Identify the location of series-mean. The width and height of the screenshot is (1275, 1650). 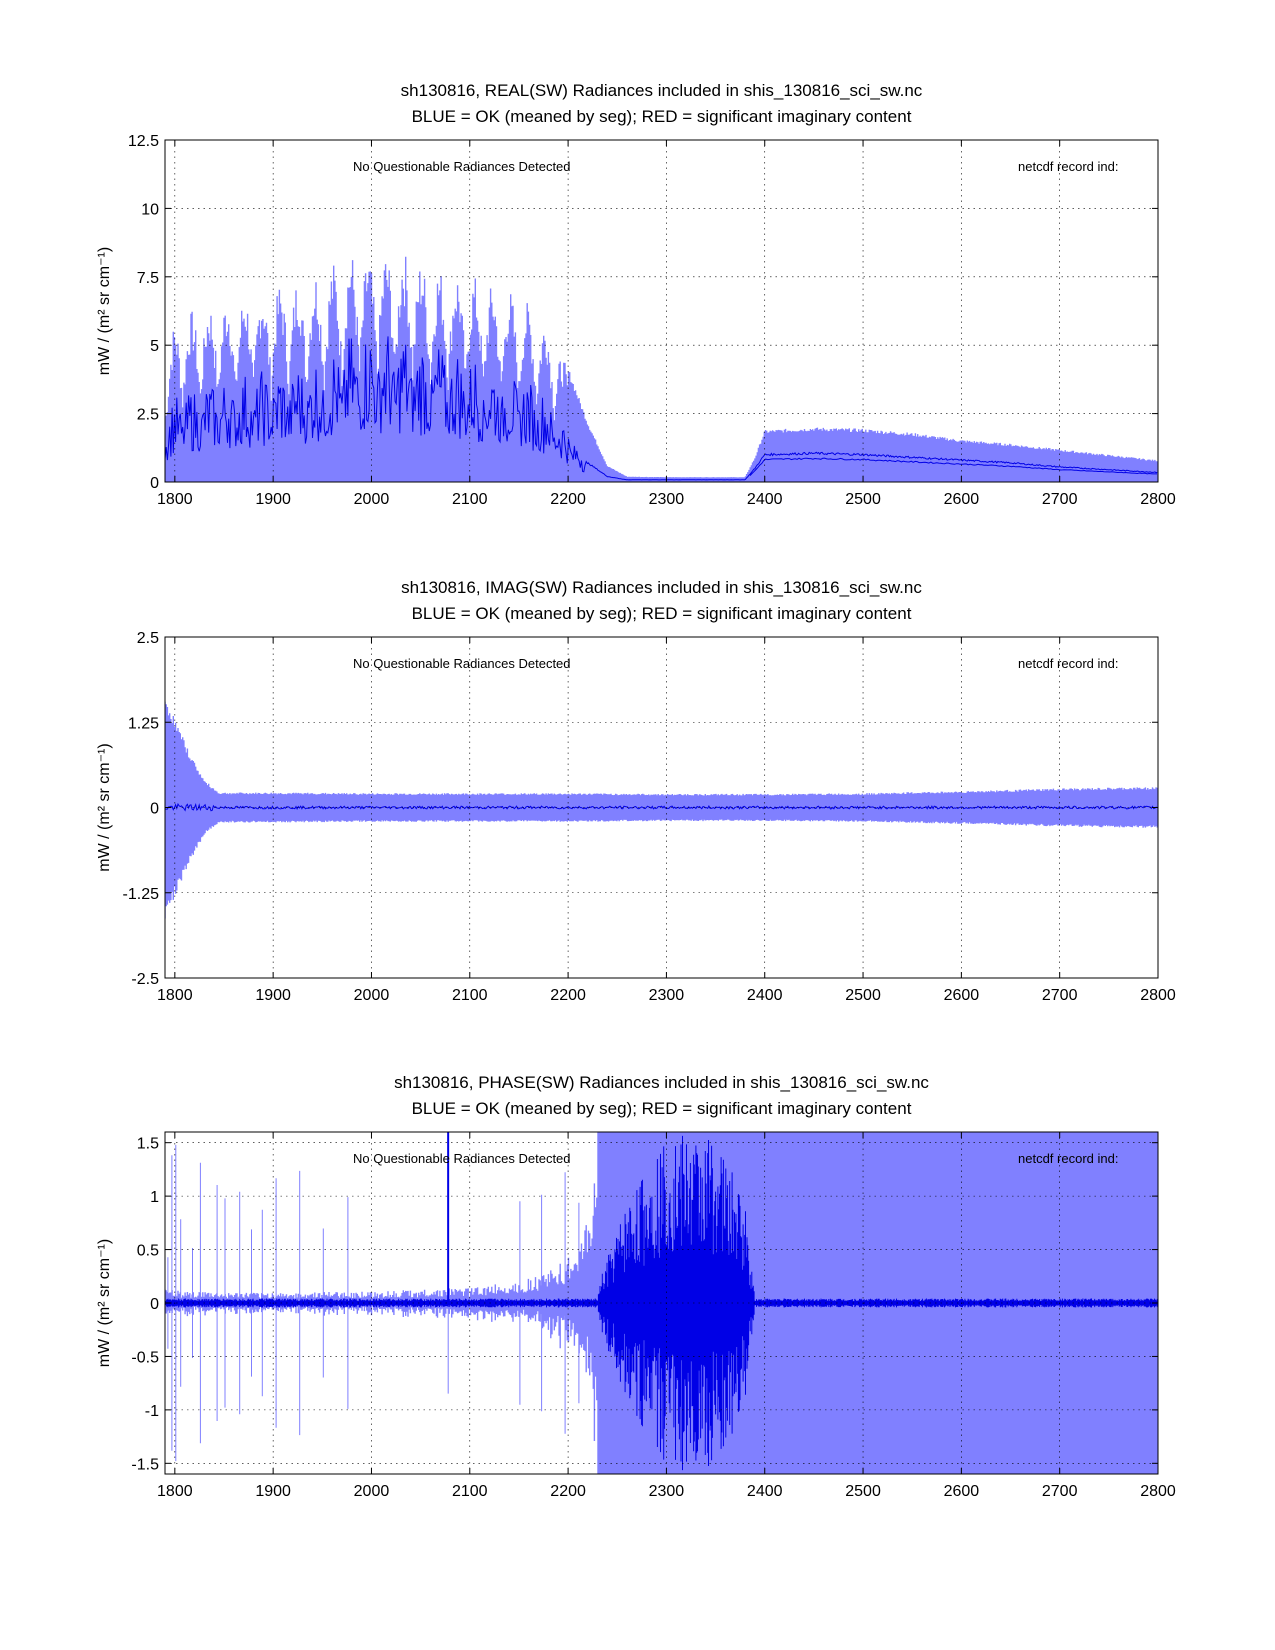
(661, 408).